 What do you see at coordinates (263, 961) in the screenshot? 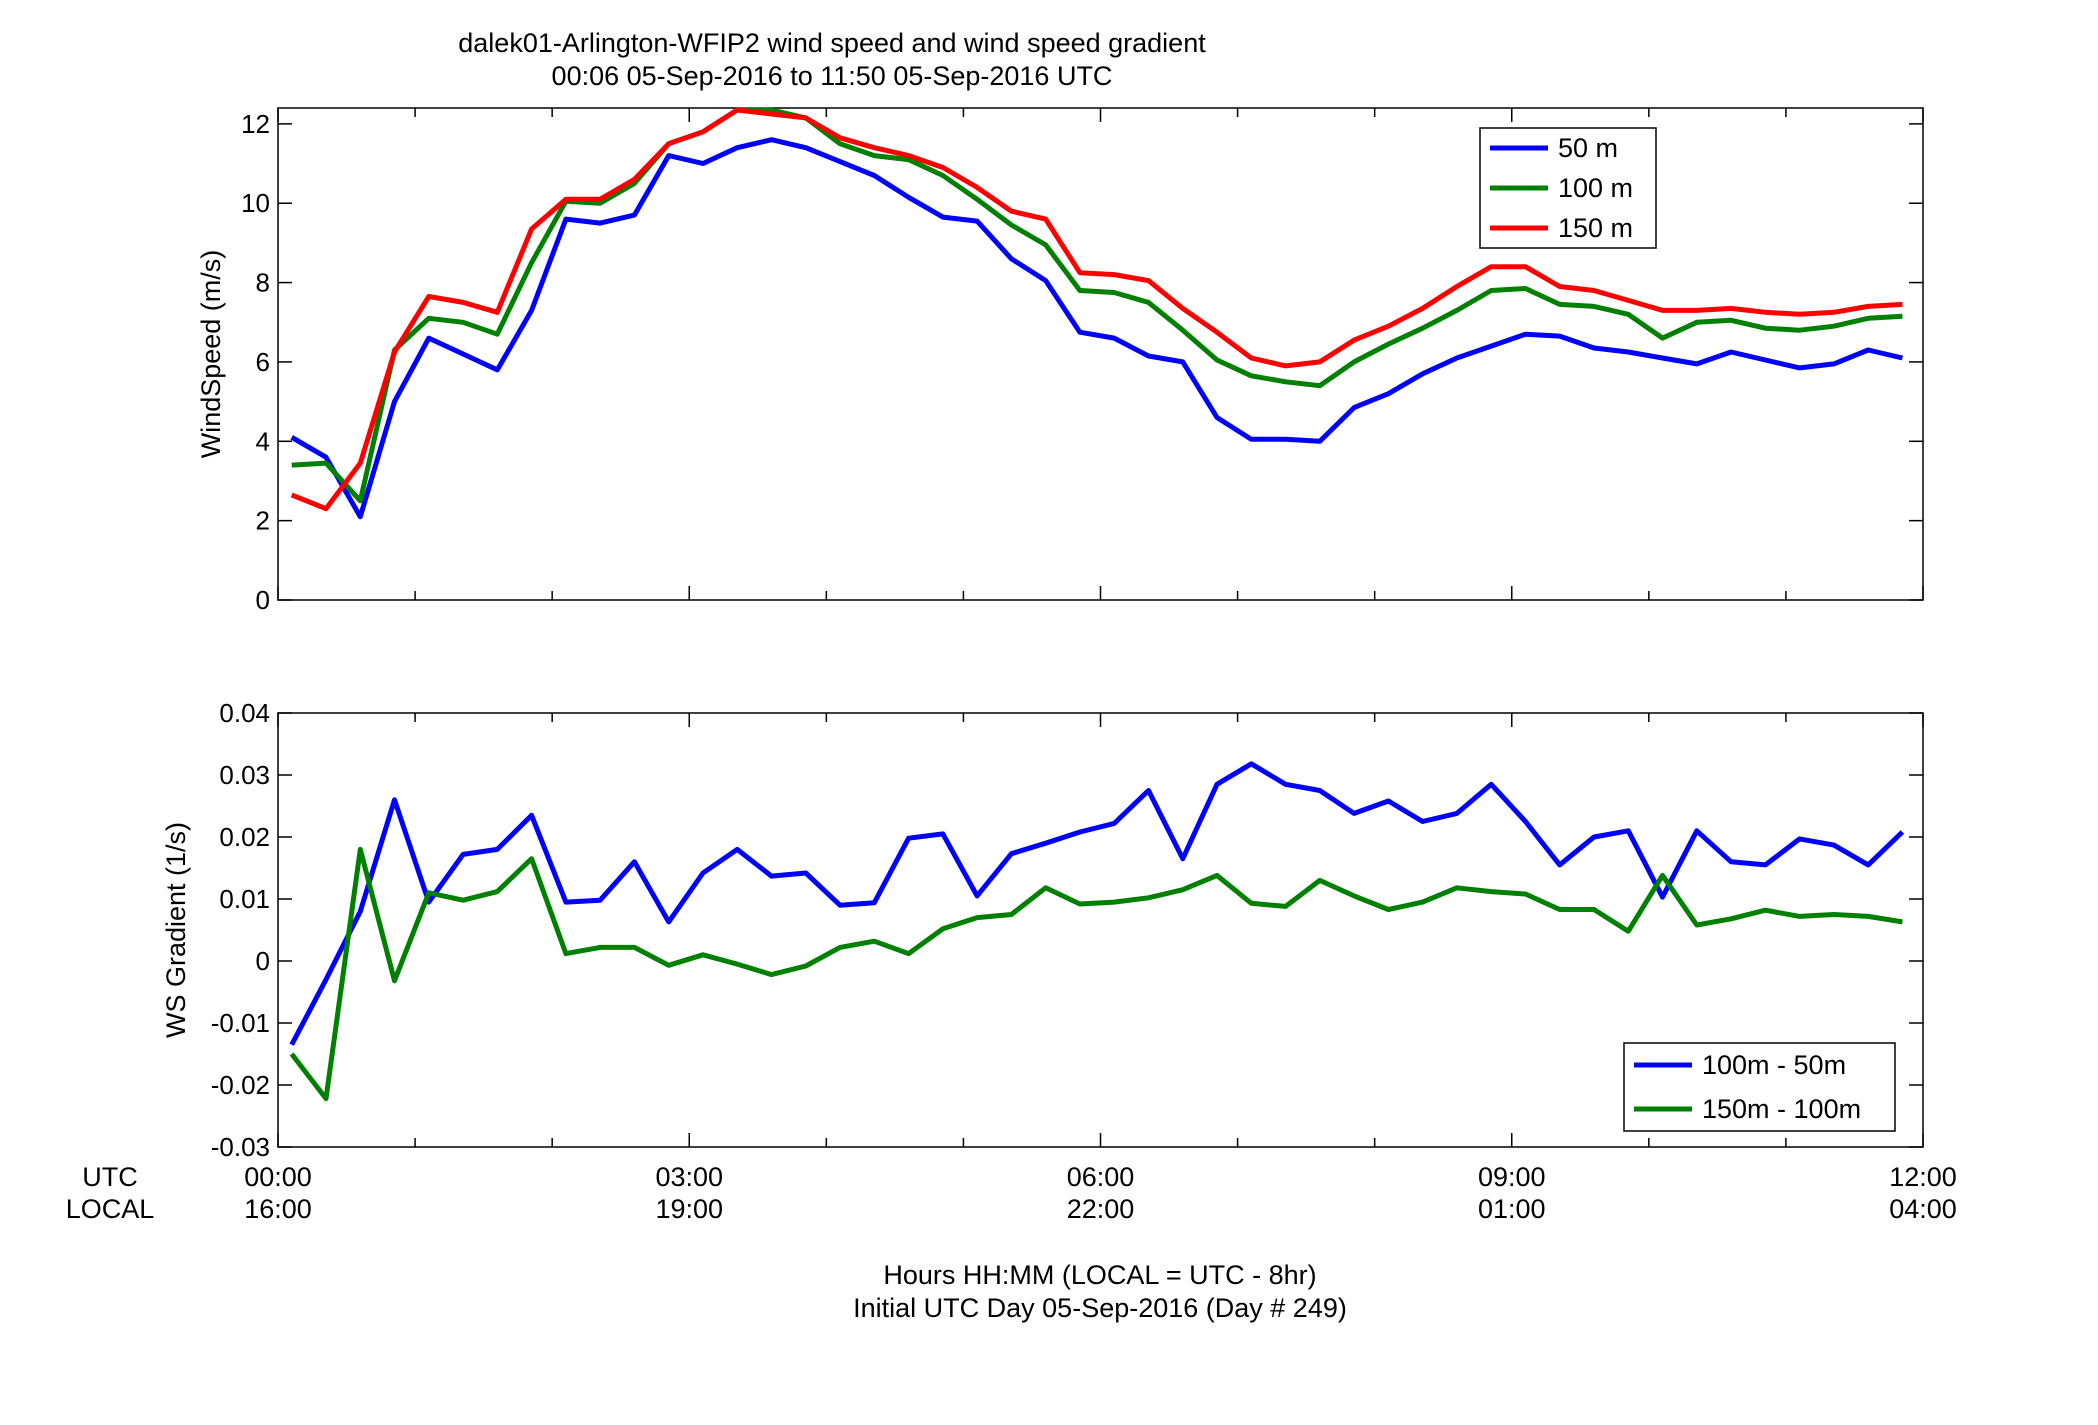
I see `ws-gradient-y-tick-label: 0` at bounding box center [263, 961].